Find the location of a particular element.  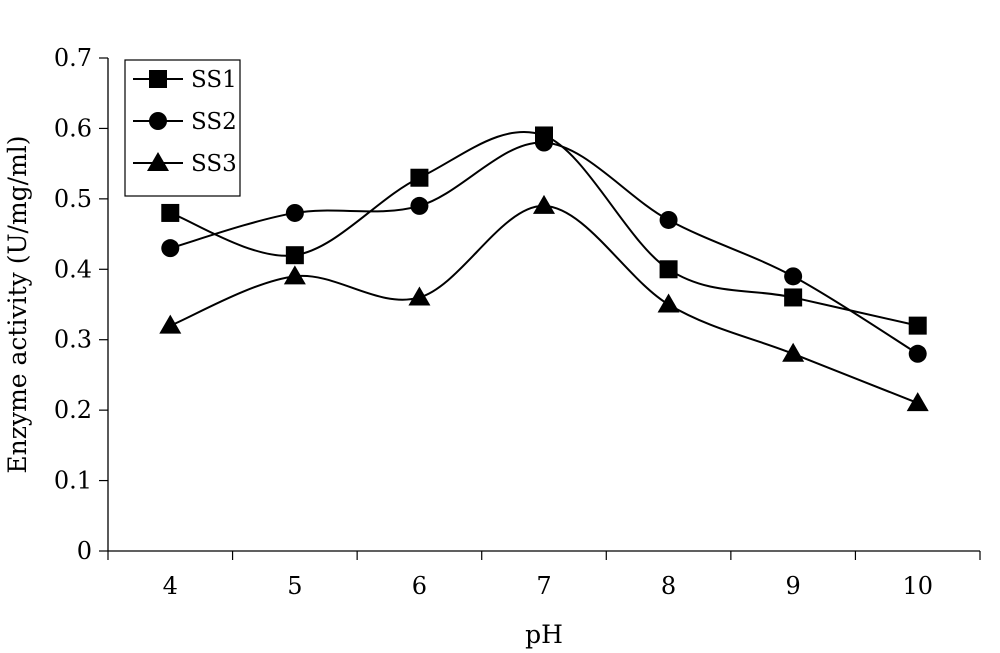

legend-label: SS2 is located at coordinates (214, 122).